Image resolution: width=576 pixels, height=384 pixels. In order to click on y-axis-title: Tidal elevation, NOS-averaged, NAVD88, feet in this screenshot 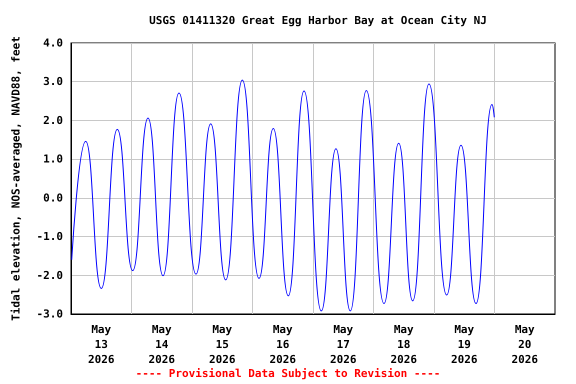, I will do `click(16, 178)`.